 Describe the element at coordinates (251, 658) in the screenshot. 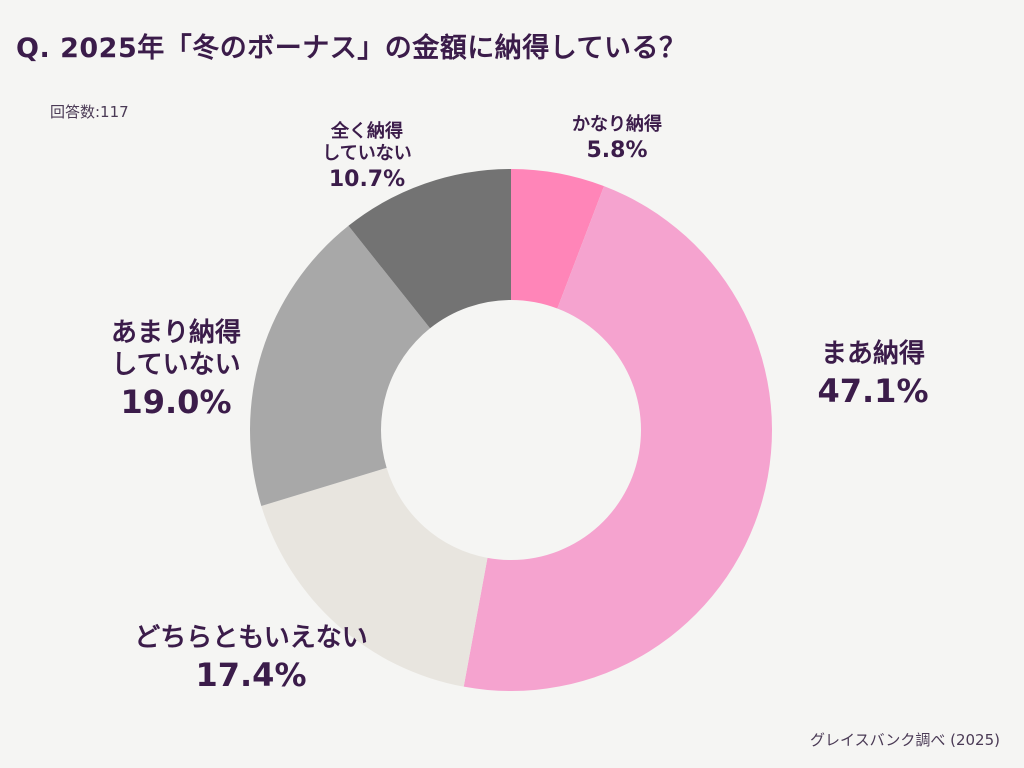

I see `label-slice-2: どちらともいえない 17.4%` at that location.